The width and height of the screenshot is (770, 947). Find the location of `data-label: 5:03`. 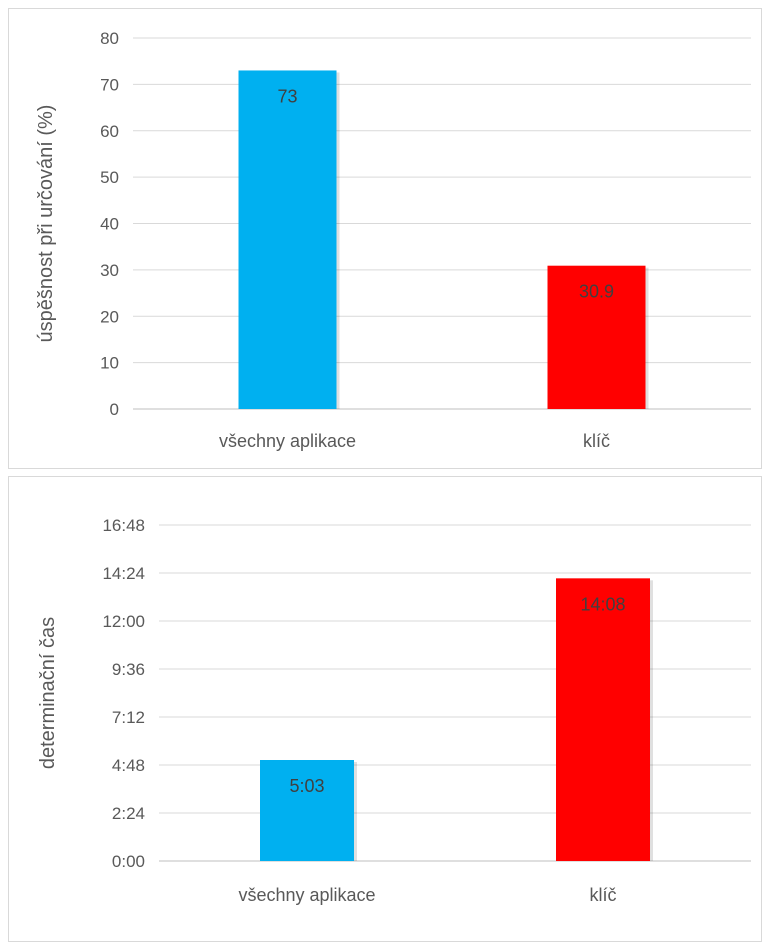

data-label: 5:03 is located at coordinates (306, 786).